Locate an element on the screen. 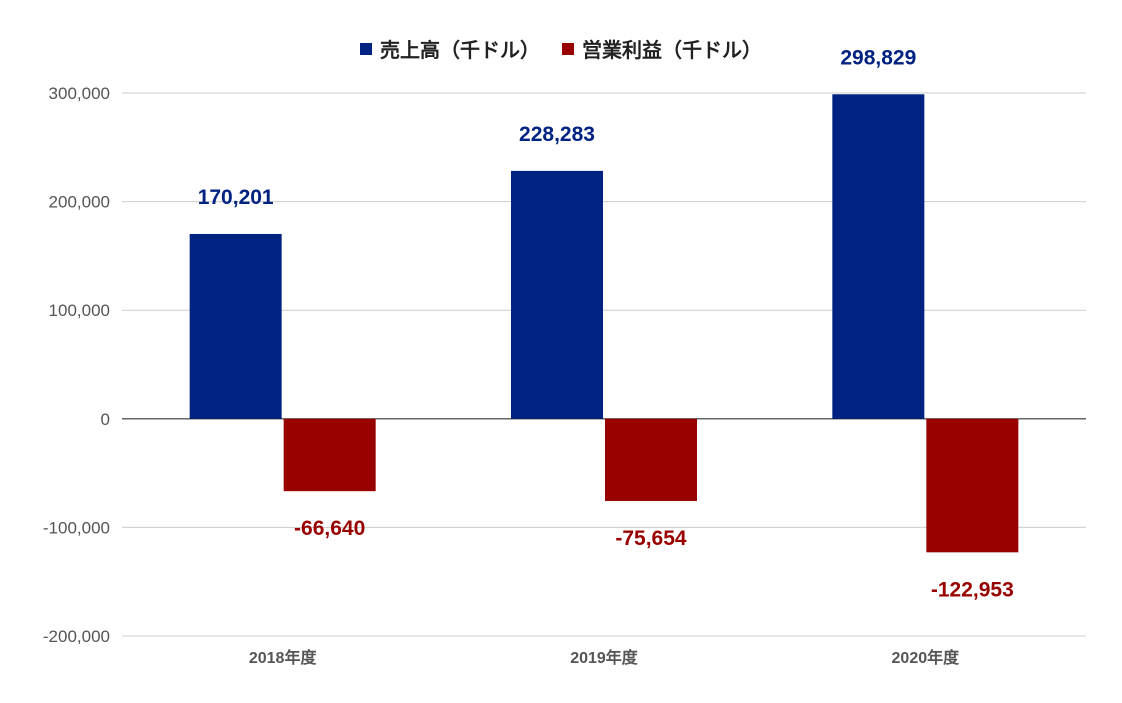 The width and height of the screenshot is (1122, 703). data-label-operating-income: -66,640 is located at coordinates (329, 528).